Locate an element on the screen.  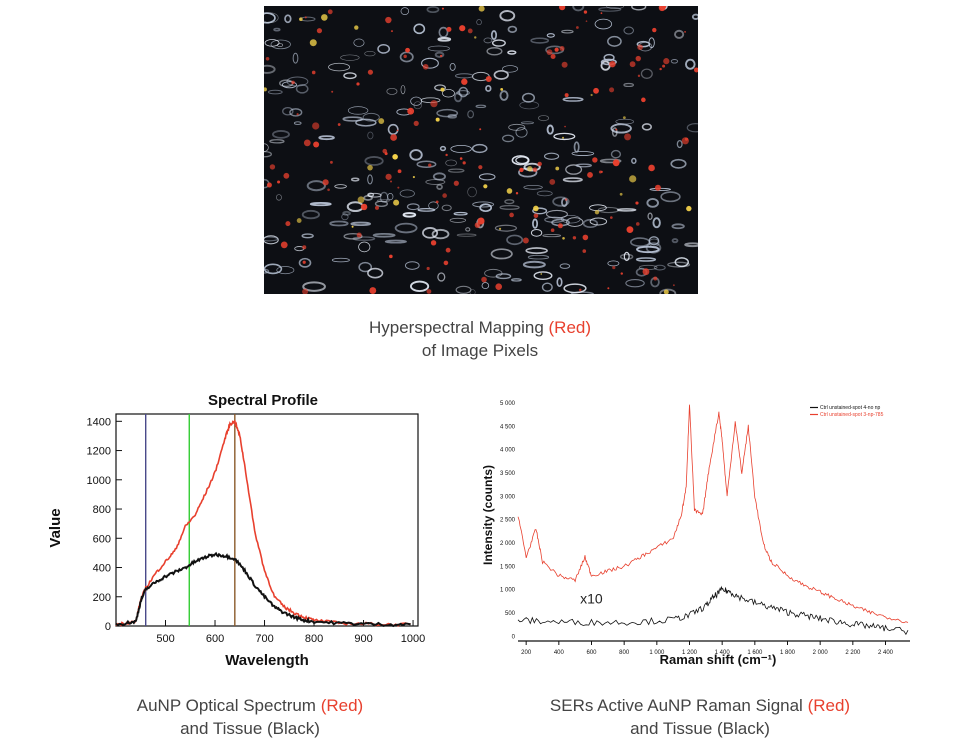
x-tick-label: 1 000 is located at coordinates (657, 653).